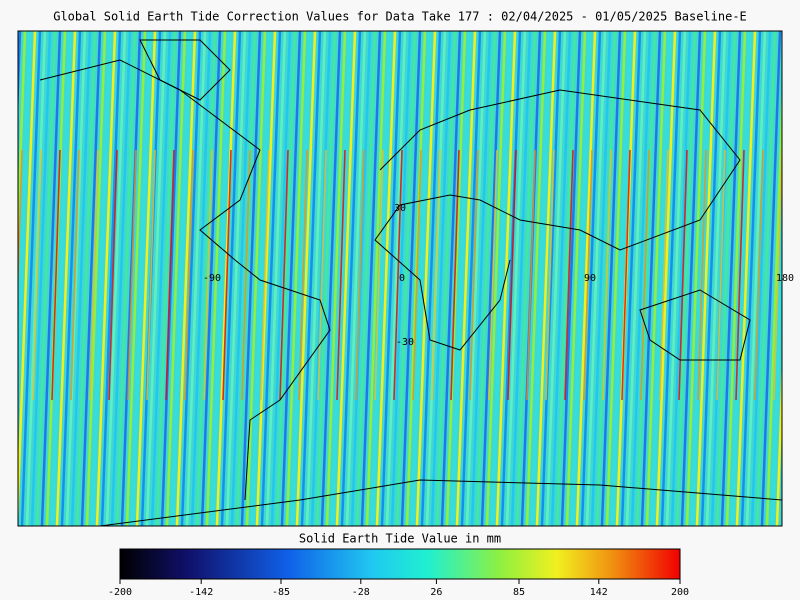 The height and width of the screenshot is (600, 800). I want to click on colorbar-tick-label: -28, so click(361, 592).